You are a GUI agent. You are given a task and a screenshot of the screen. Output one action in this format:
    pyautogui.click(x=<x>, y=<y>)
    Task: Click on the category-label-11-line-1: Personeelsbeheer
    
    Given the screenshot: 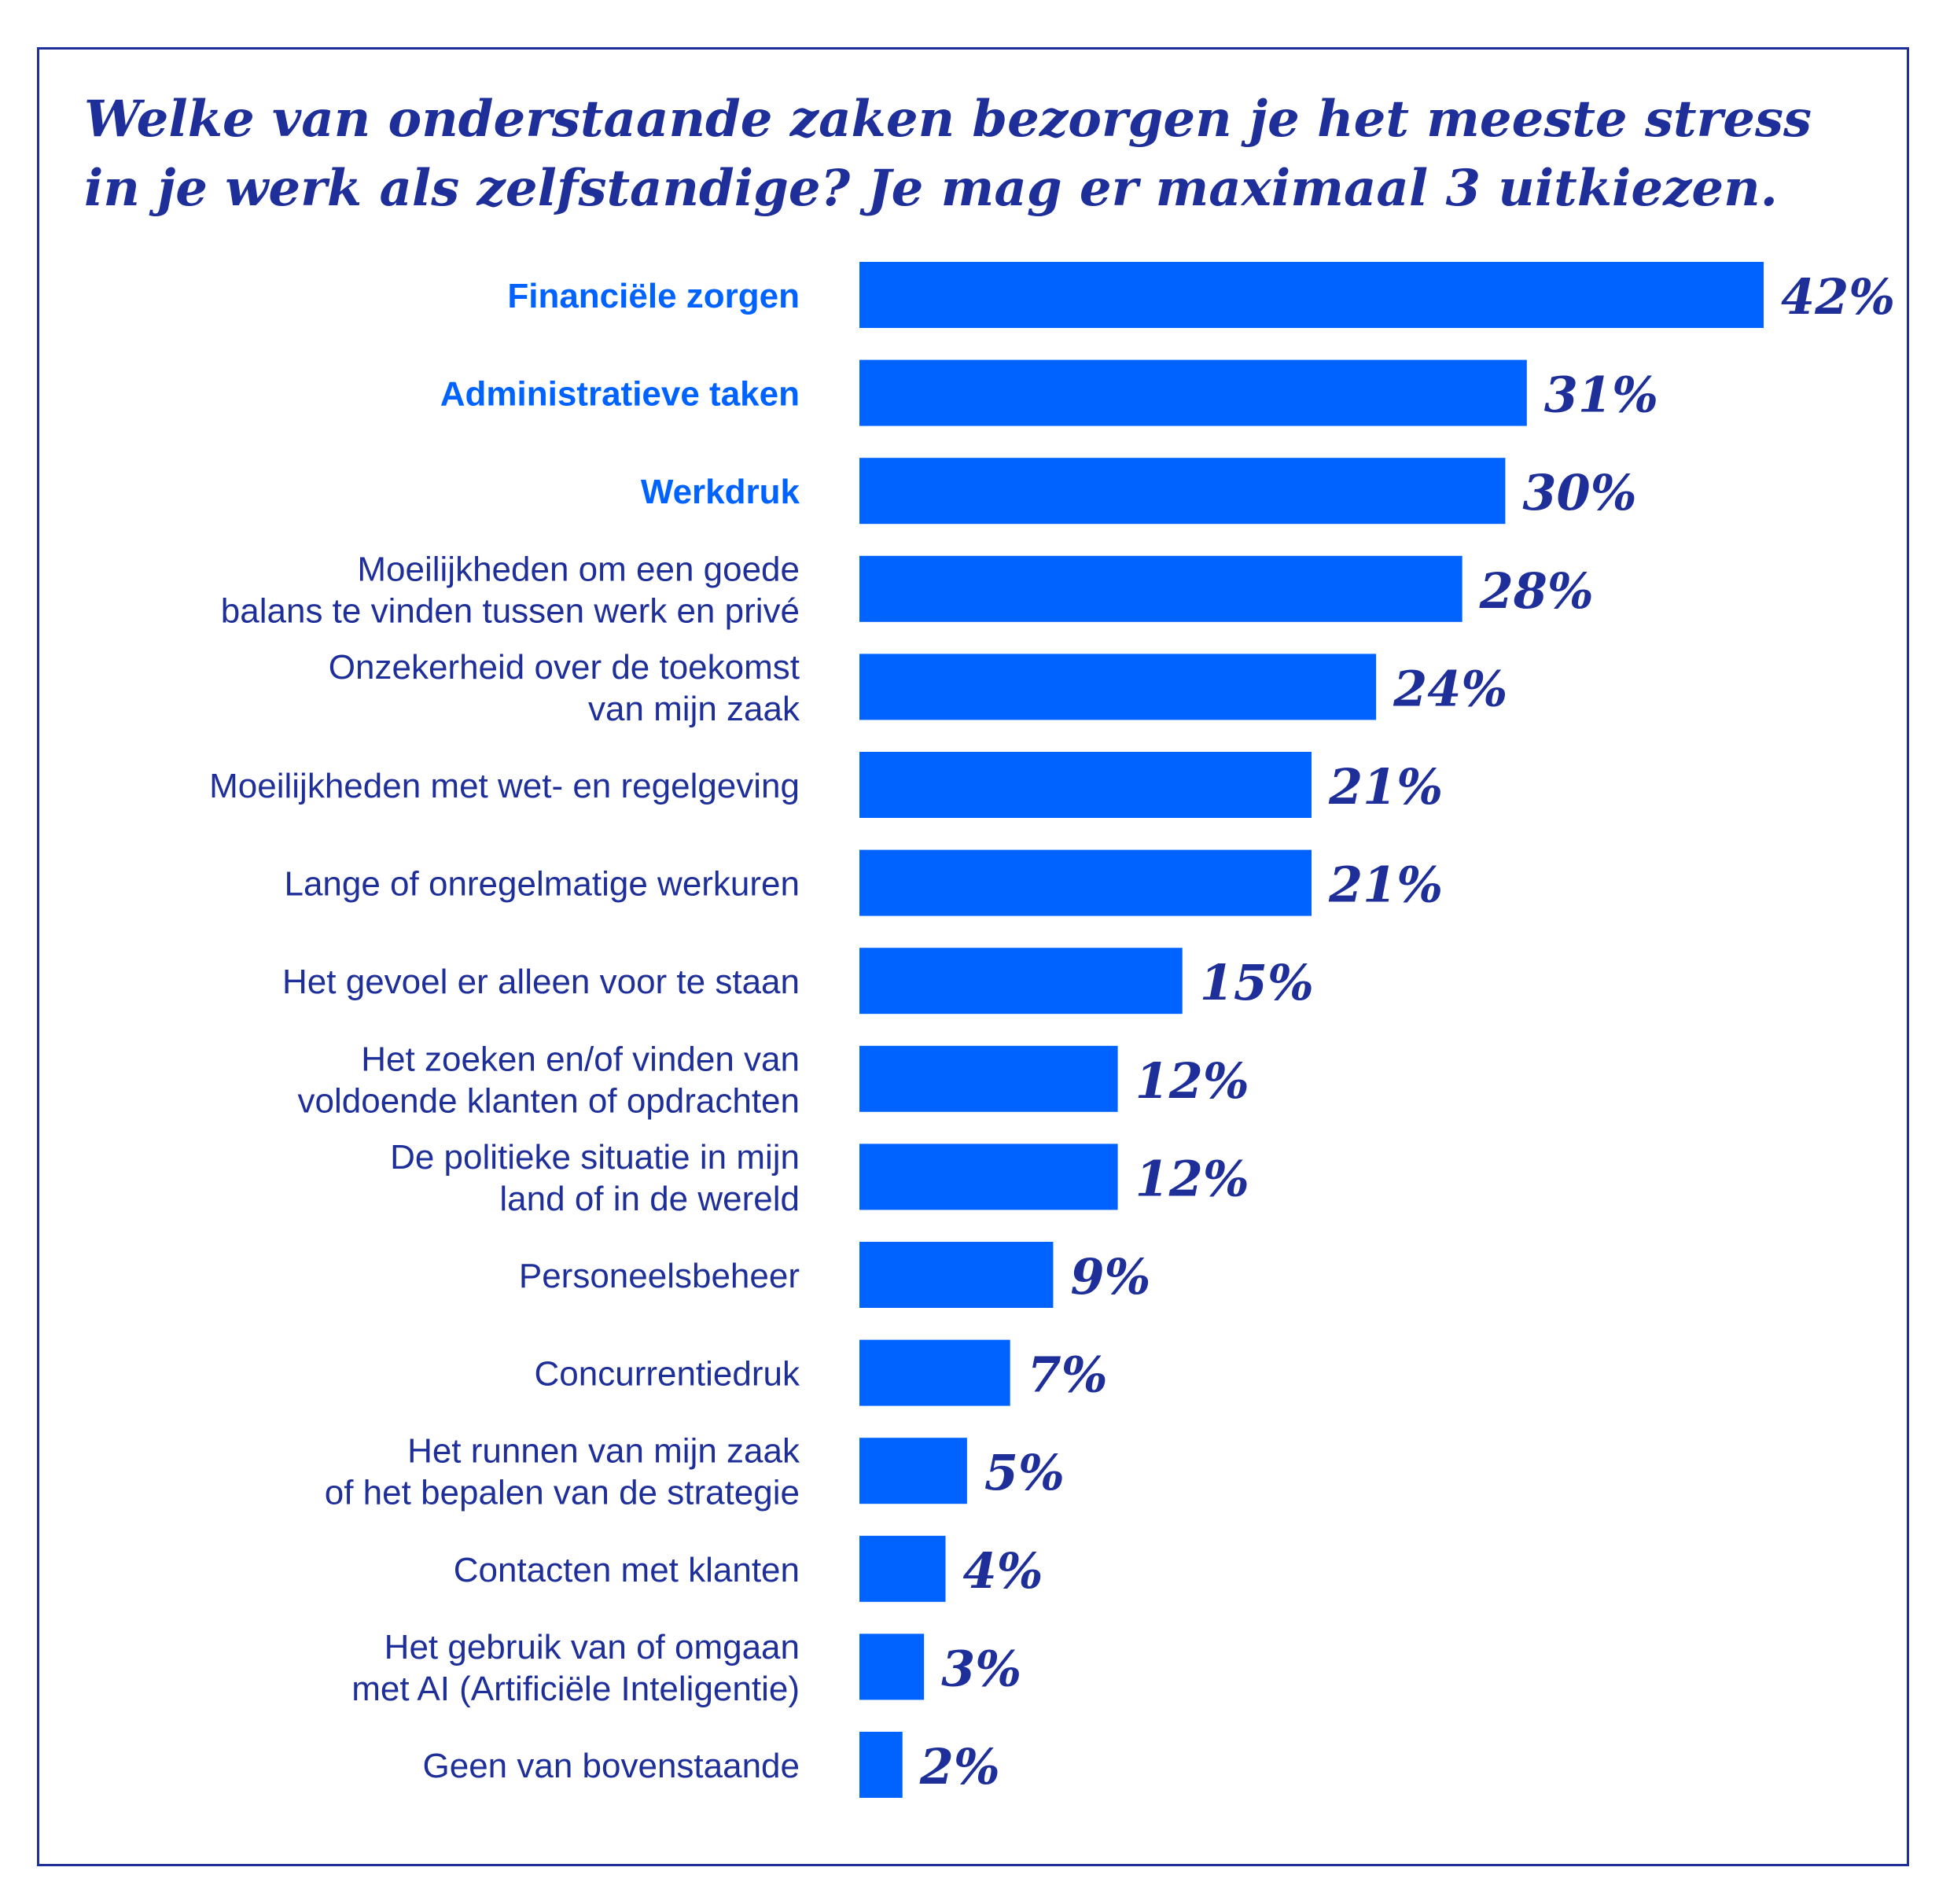 What is the action you would take?
    pyautogui.click(x=659, y=1276)
    